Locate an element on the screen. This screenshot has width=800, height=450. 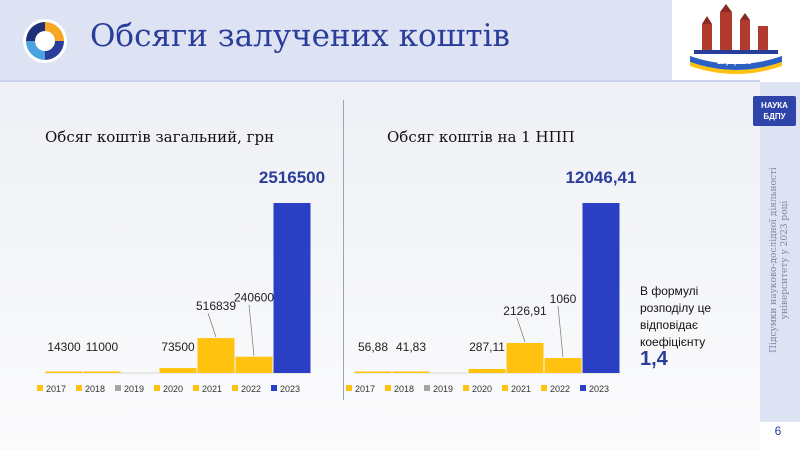
chart-1-bar-2021 is located at coordinates (216, 355).